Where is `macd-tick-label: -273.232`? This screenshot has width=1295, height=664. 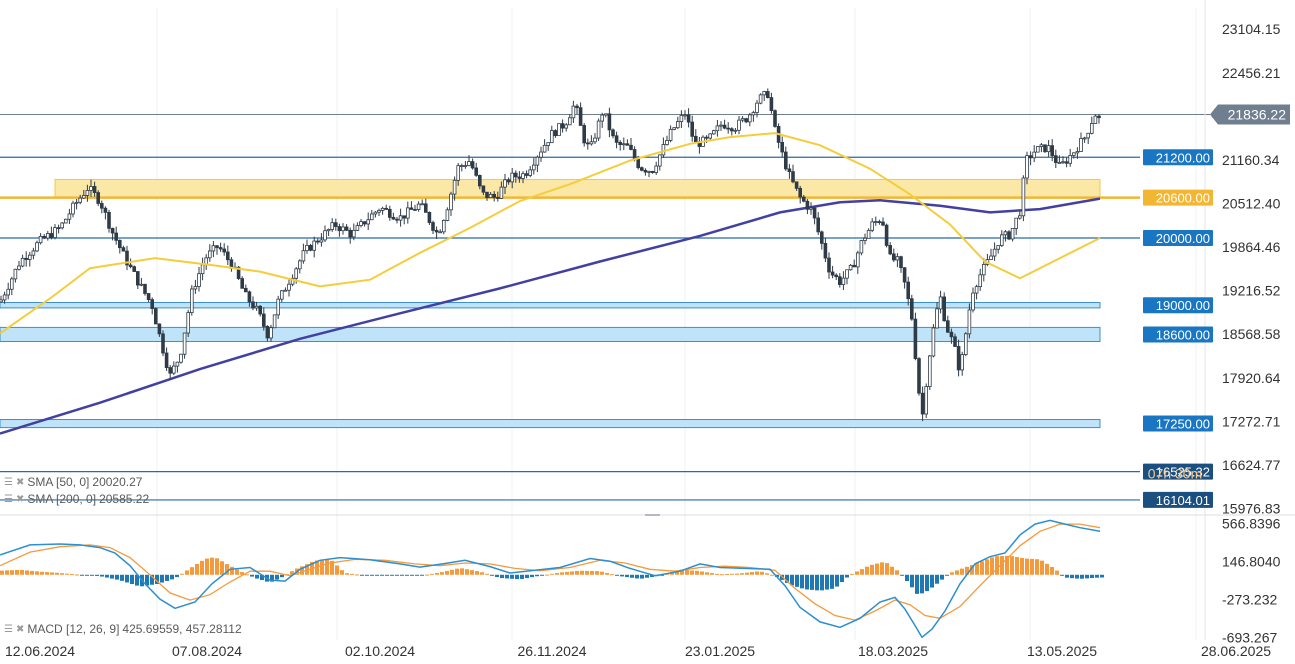
macd-tick-label: -273.232 is located at coordinates (1249, 600).